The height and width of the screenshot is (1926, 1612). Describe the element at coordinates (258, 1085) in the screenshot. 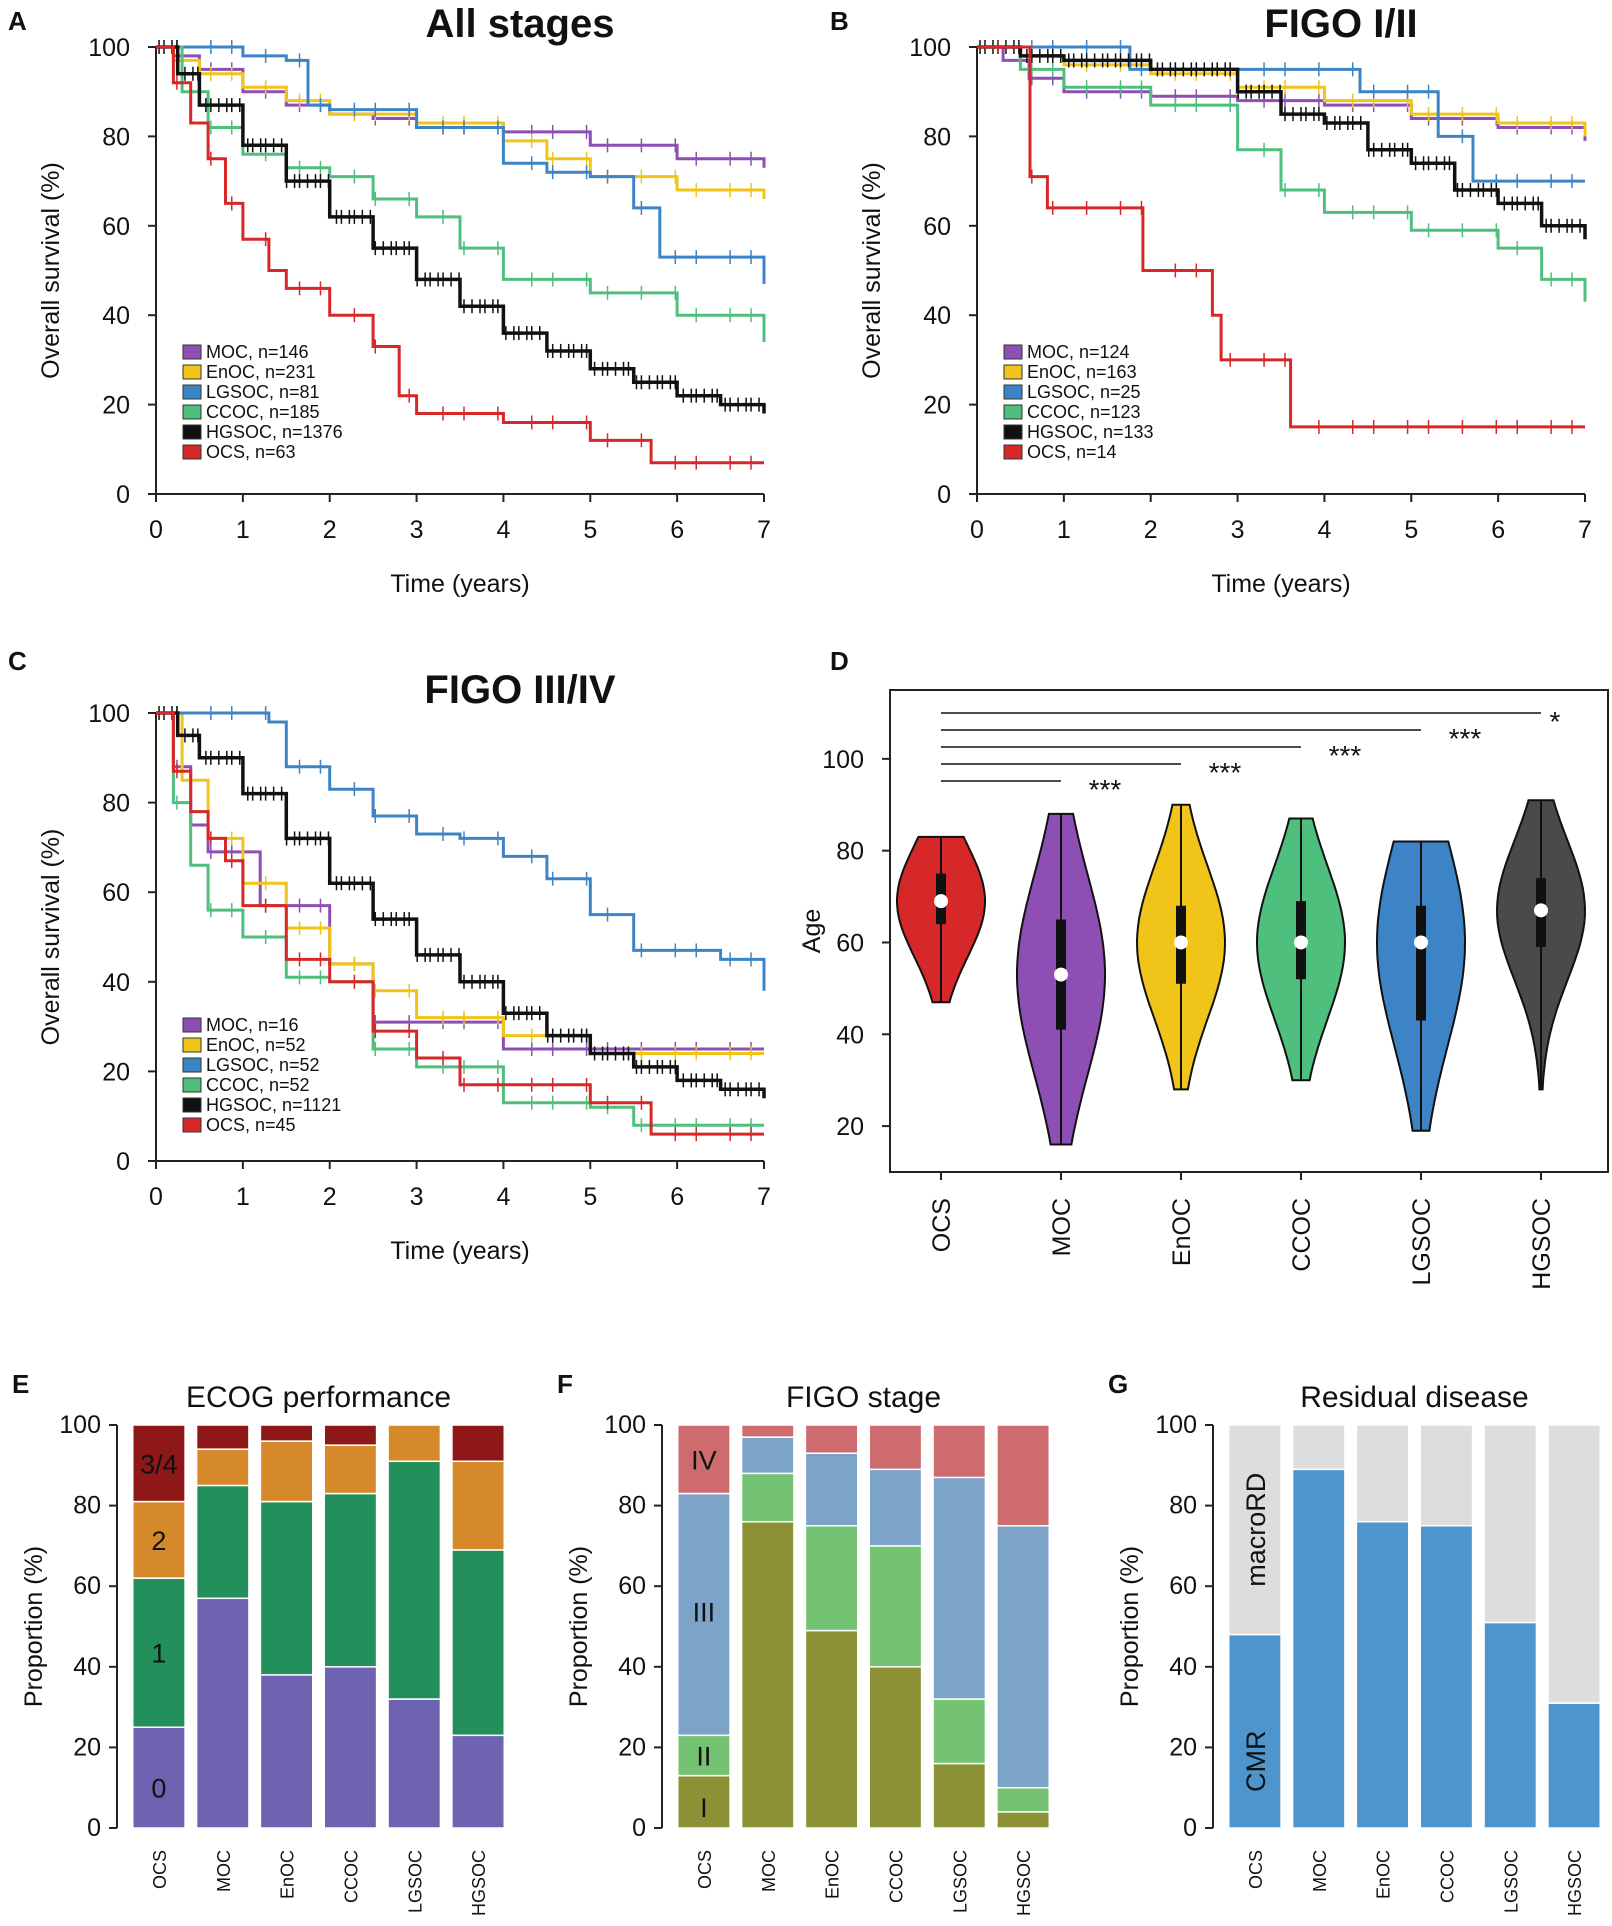

I see `legend-label: CCOC, n=52` at that location.